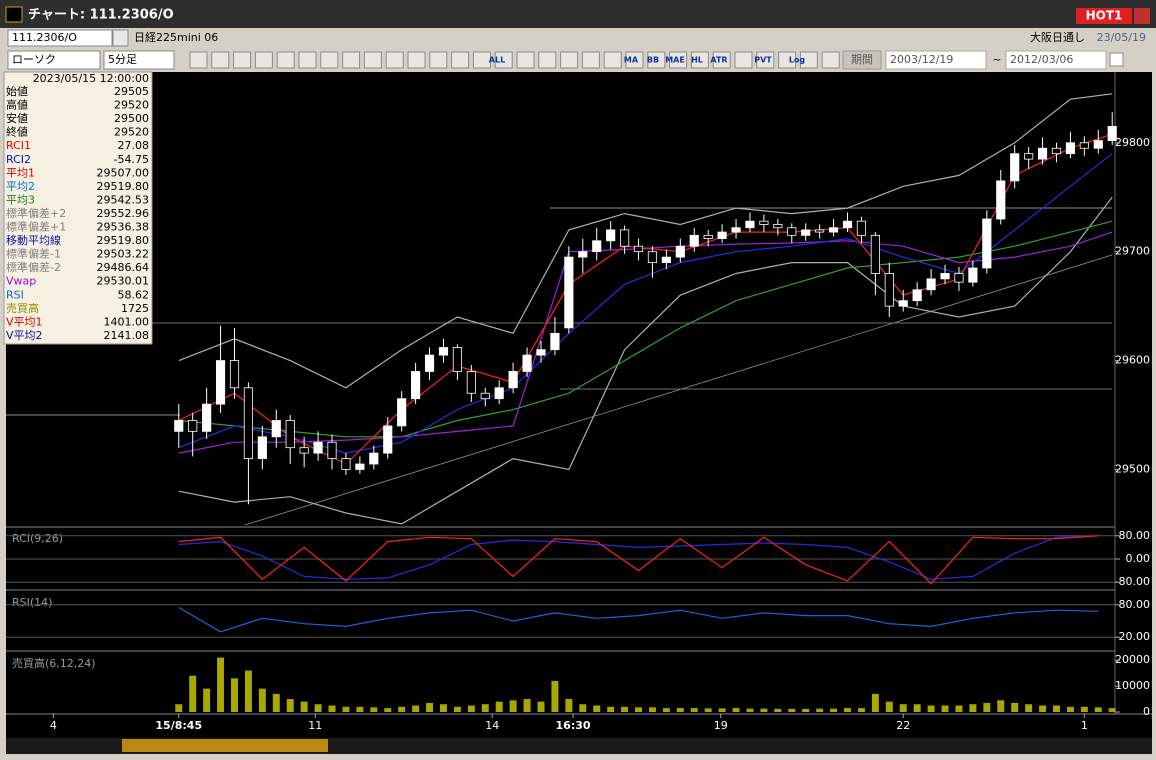 Image resolution: width=1156 pixels, height=760 pixels. Describe the element at coordinates (120, 38) in the screenshot. I see `symbol-dropdown` at that location.